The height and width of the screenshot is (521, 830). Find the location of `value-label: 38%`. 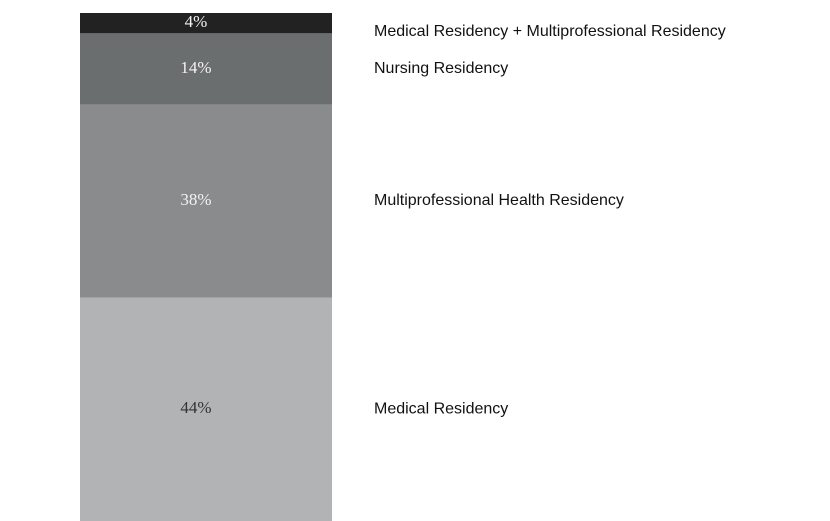

value-label: 38% is located at coordinates (195, 199).